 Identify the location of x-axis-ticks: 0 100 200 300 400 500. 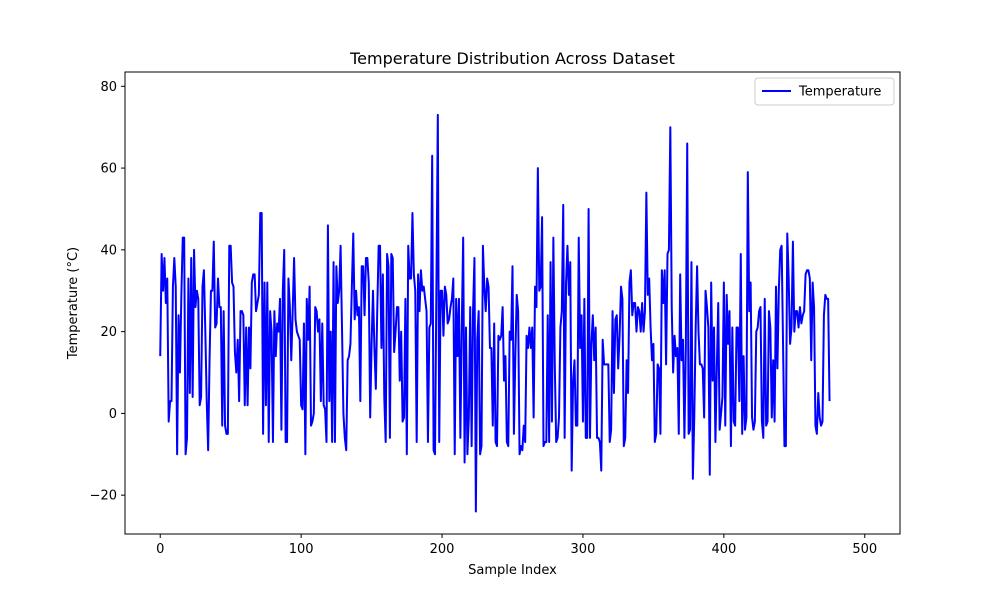
(516, 545).